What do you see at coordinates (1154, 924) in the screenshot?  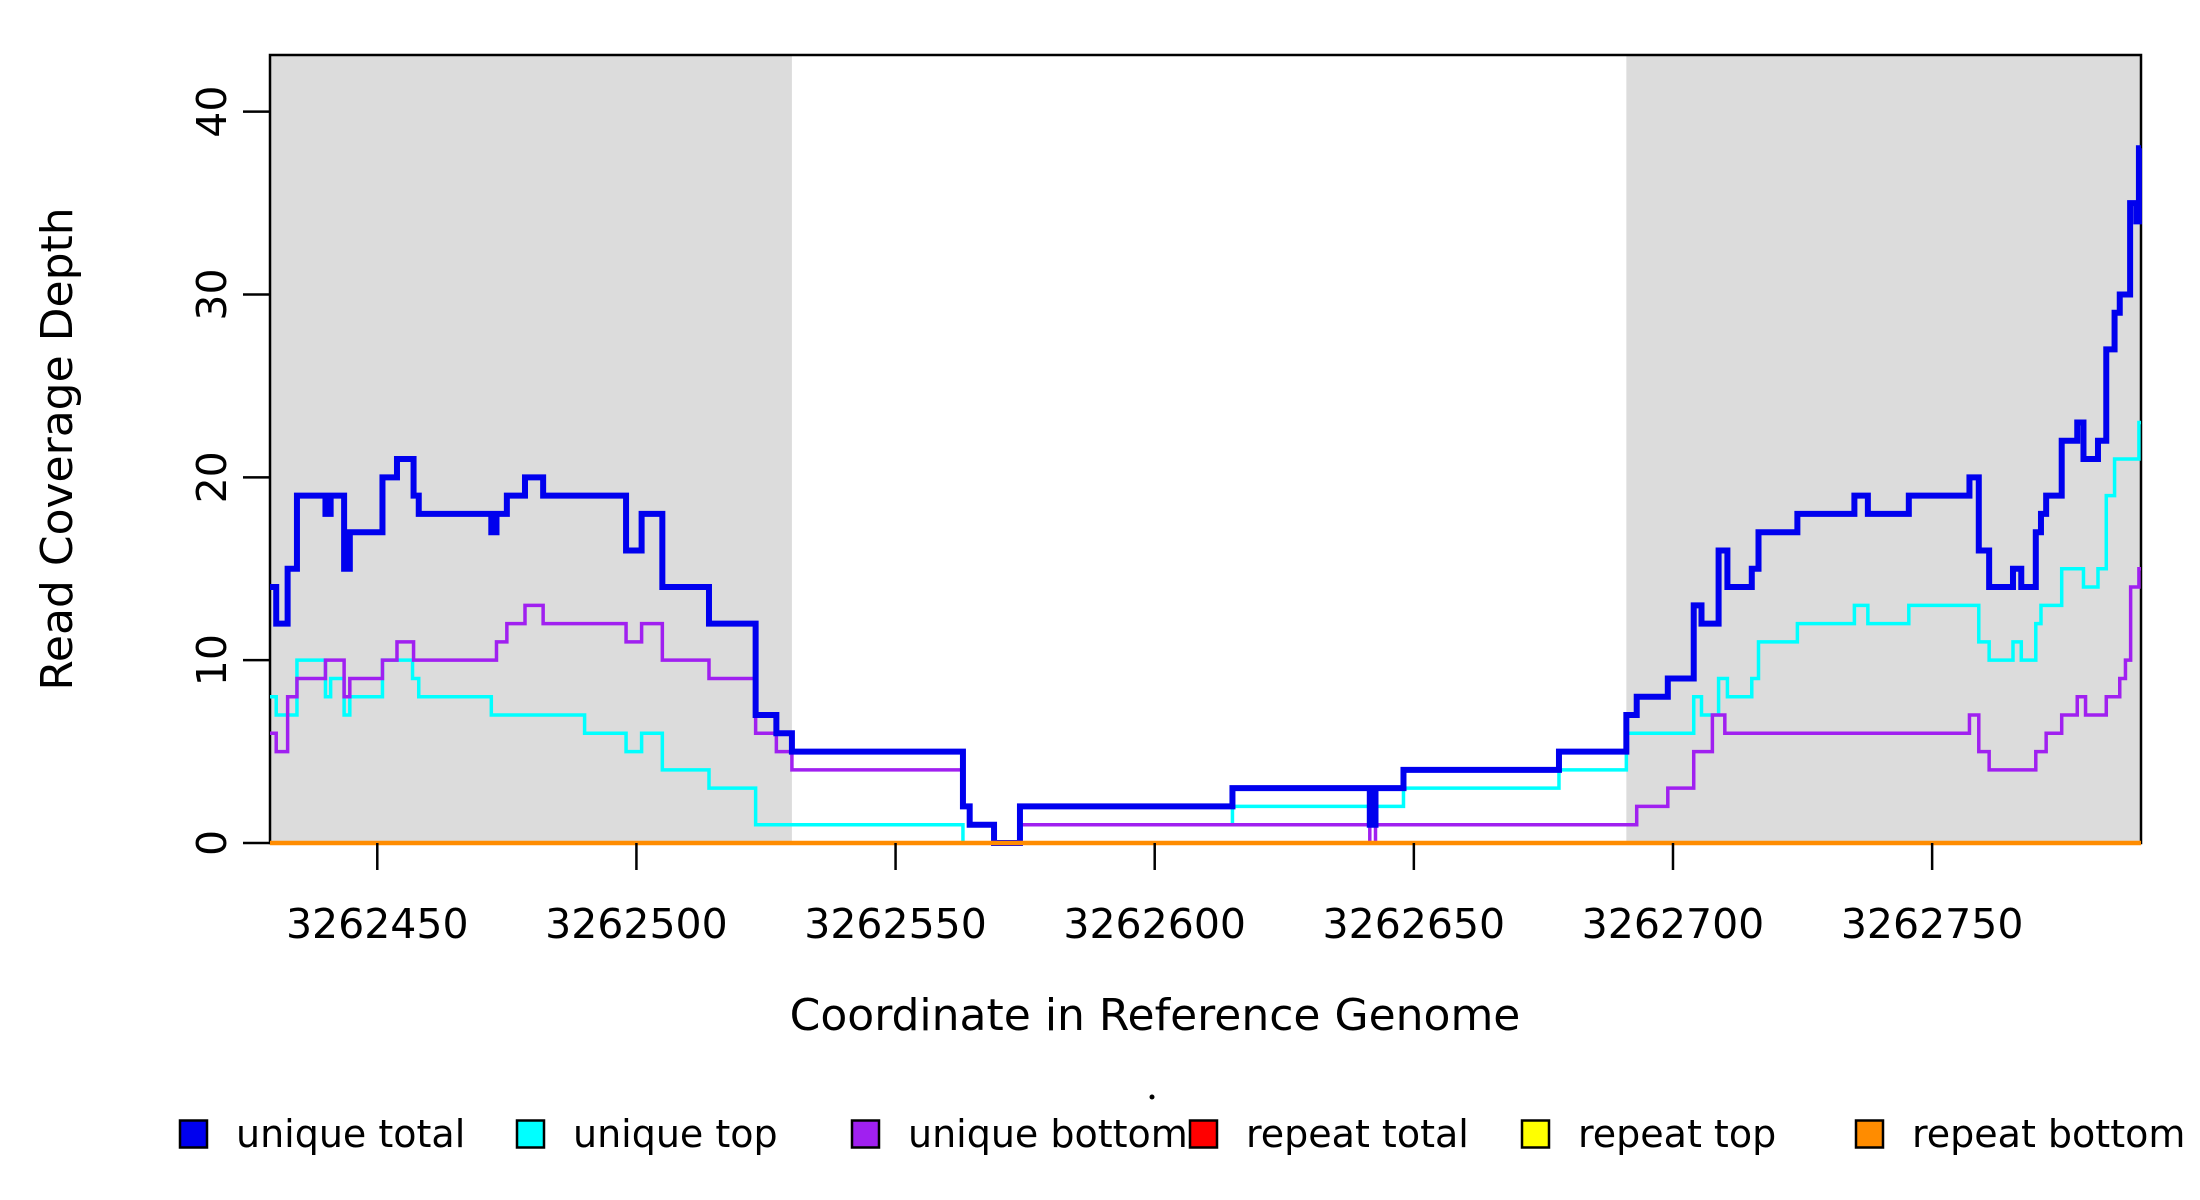 I see `x-axis-tick-label: 3262600` at bounding box center [1154, 924].